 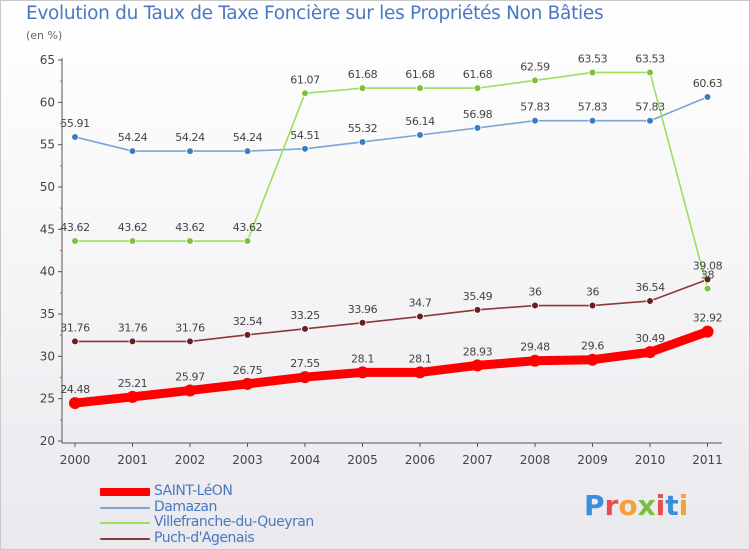 I want to click on y-tick-label: 60, so click(x=47, y=102).